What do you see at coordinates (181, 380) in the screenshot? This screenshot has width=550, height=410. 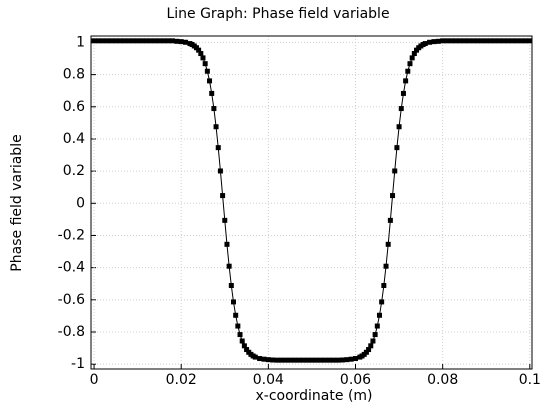 I see `x-tick-label: 0.02` at bounding box center [181, 380].